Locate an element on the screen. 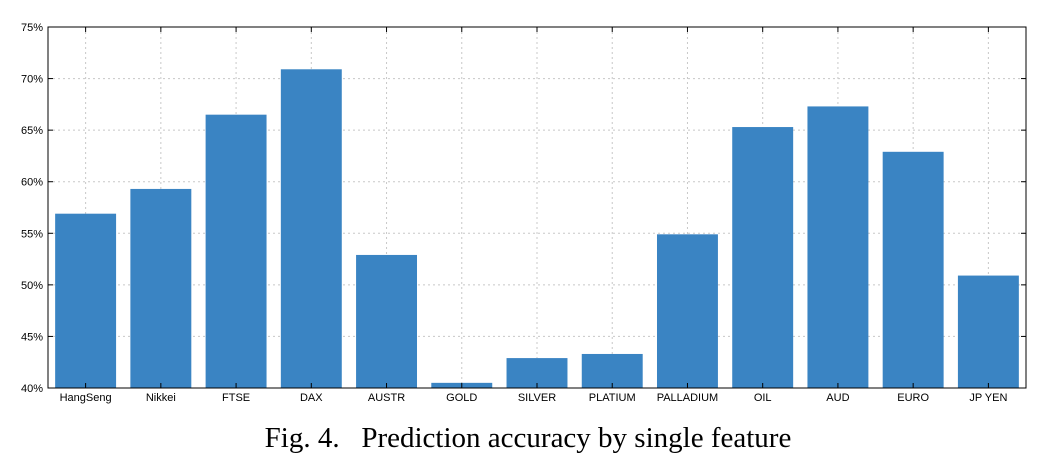 The image size is (1056, 476). y-tick-label: 40% is located at coordinates (32, 389).